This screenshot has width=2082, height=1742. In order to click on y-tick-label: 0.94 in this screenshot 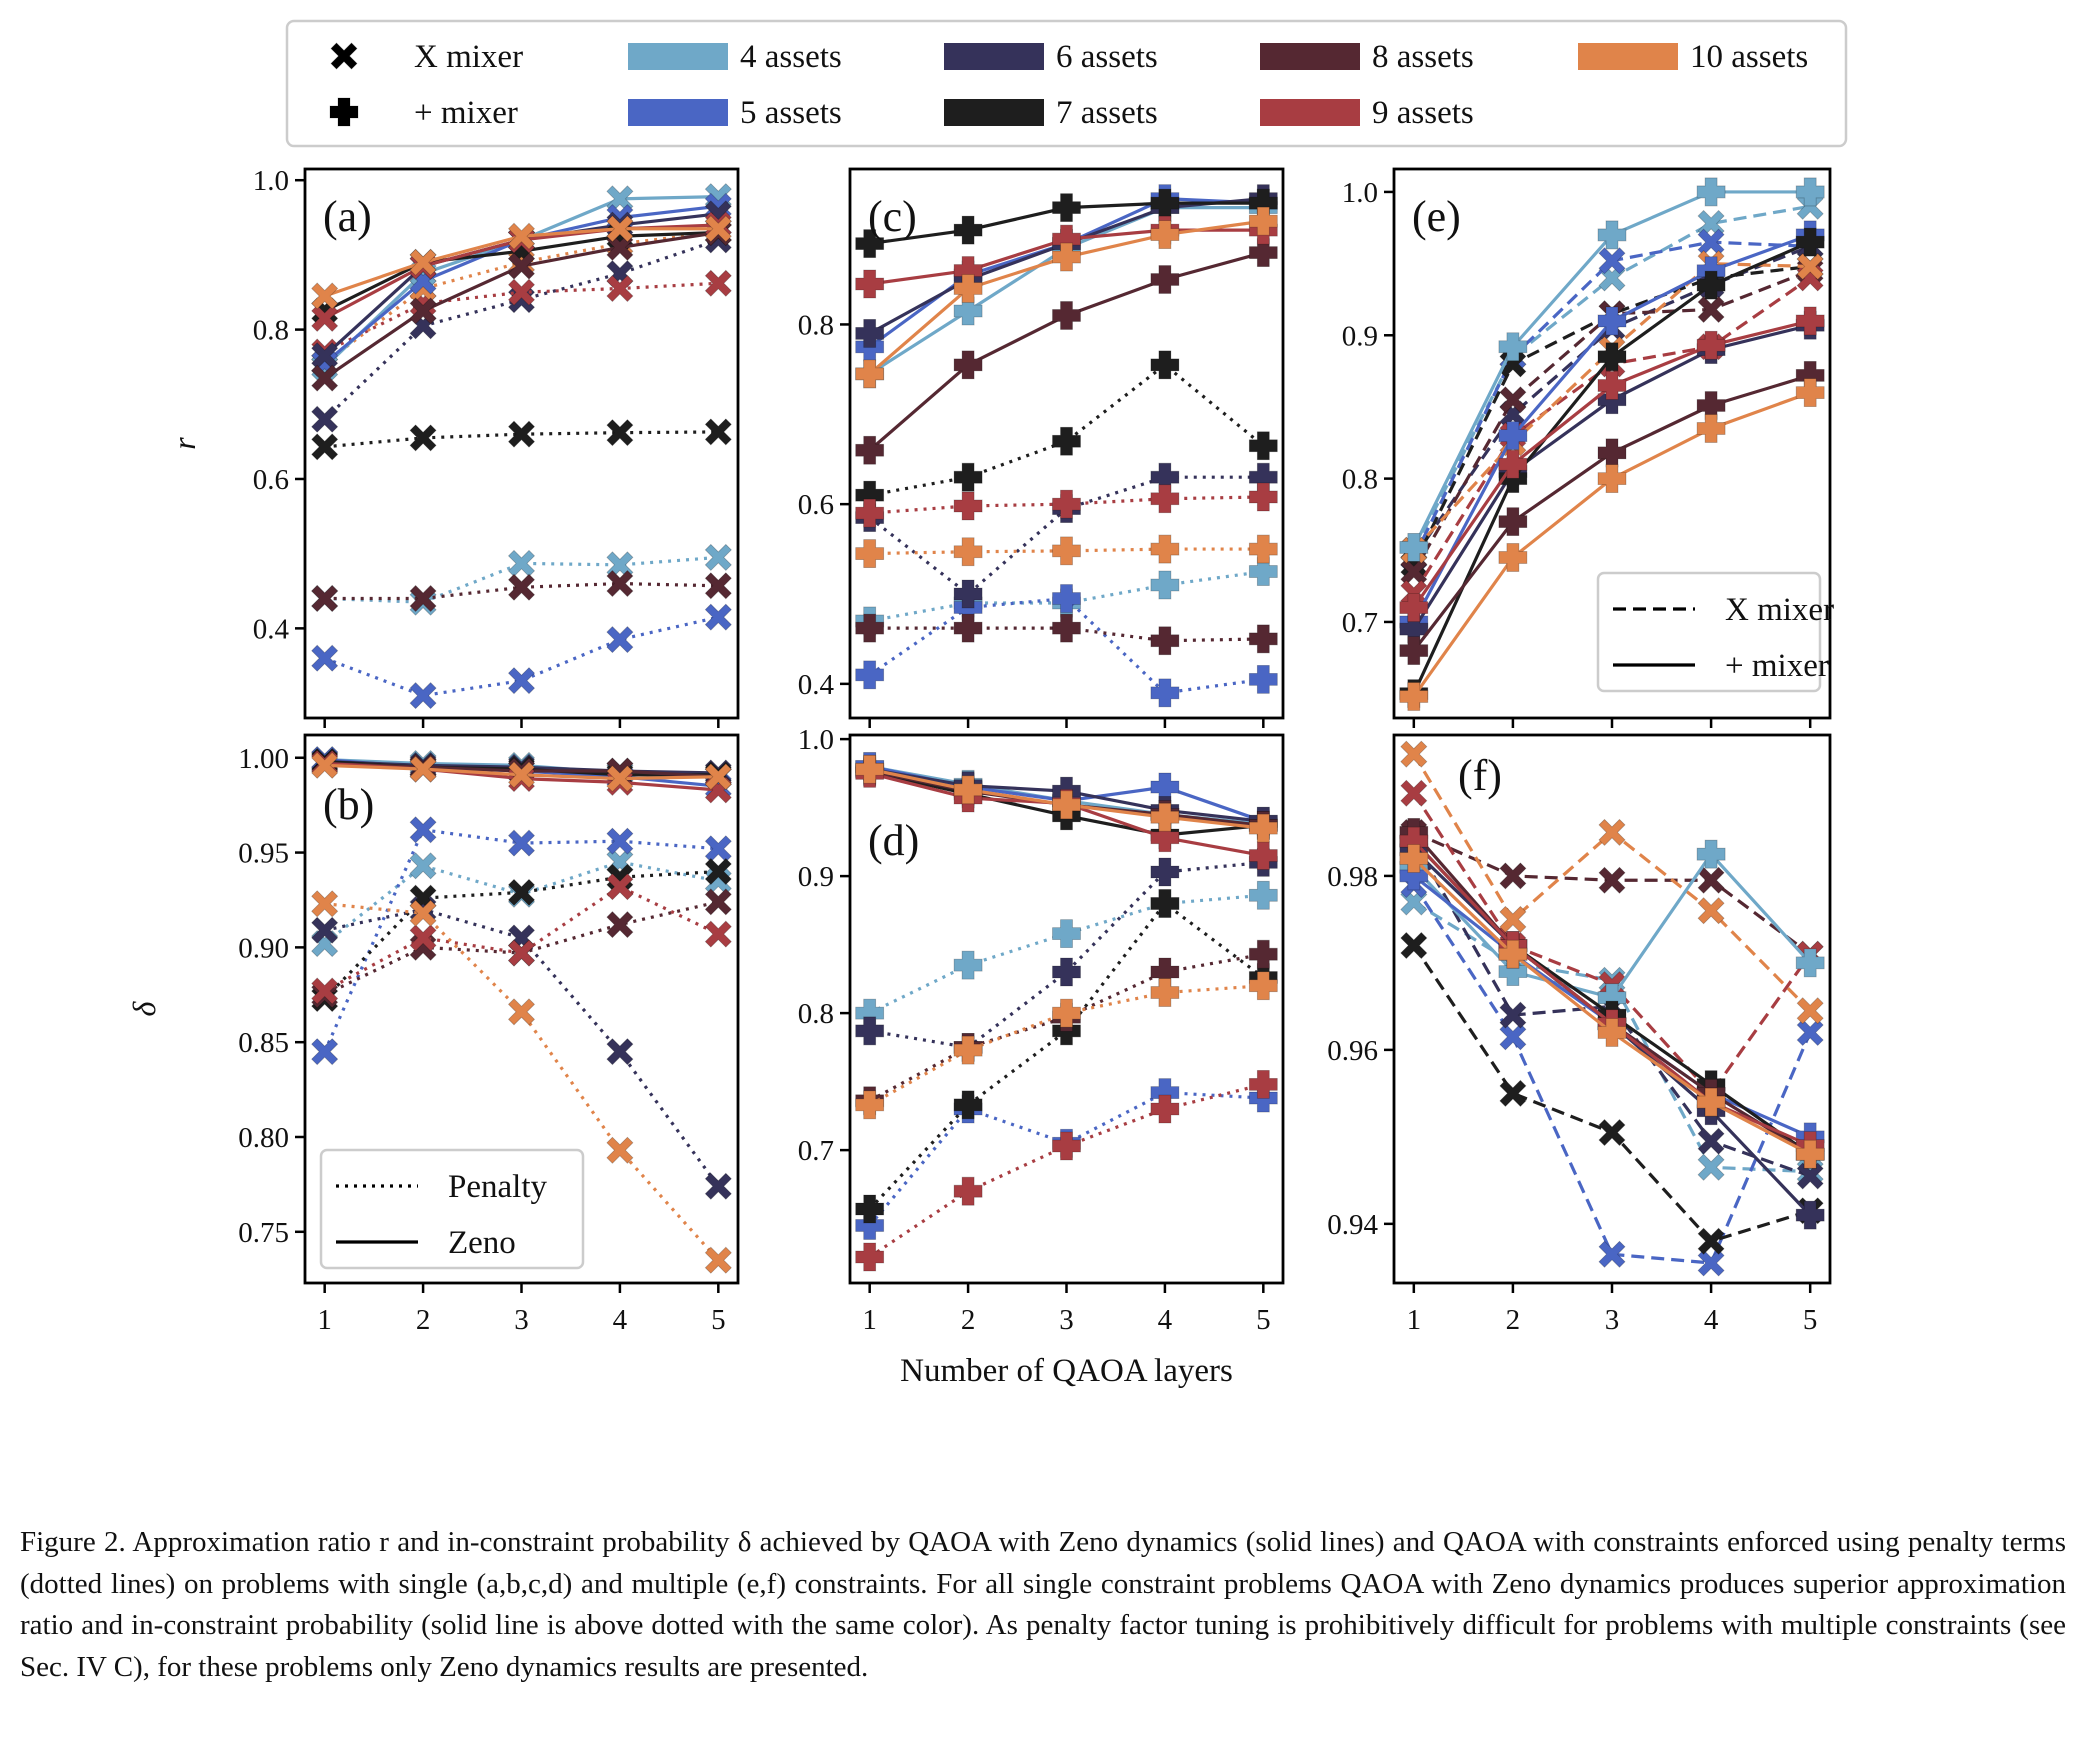, I will do `click(1352, 1225)`.